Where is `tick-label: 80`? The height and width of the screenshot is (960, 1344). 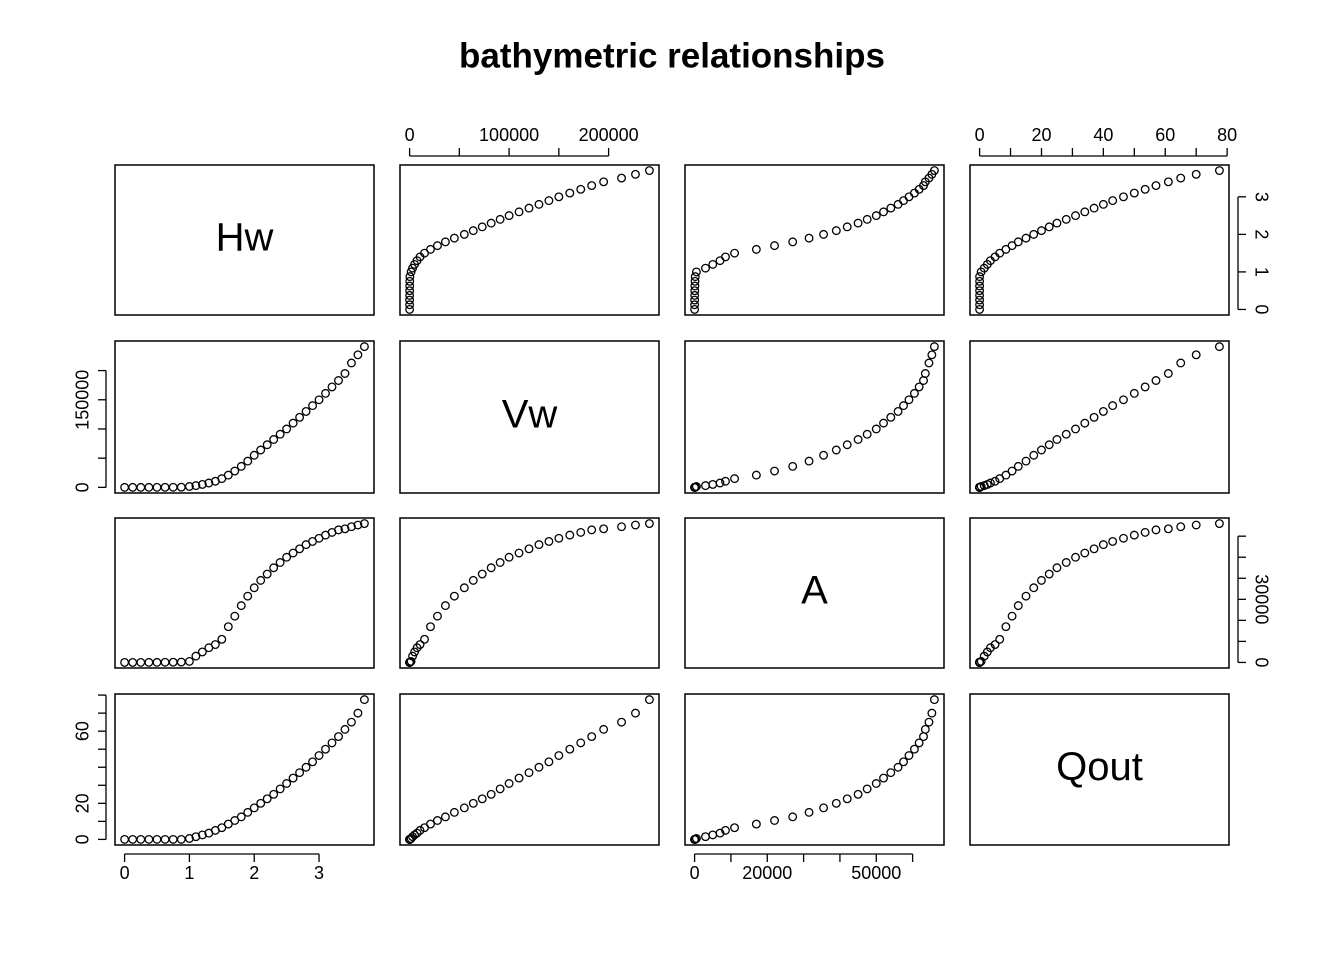 tick-label: 80 is located at coordinates (1227, 135).